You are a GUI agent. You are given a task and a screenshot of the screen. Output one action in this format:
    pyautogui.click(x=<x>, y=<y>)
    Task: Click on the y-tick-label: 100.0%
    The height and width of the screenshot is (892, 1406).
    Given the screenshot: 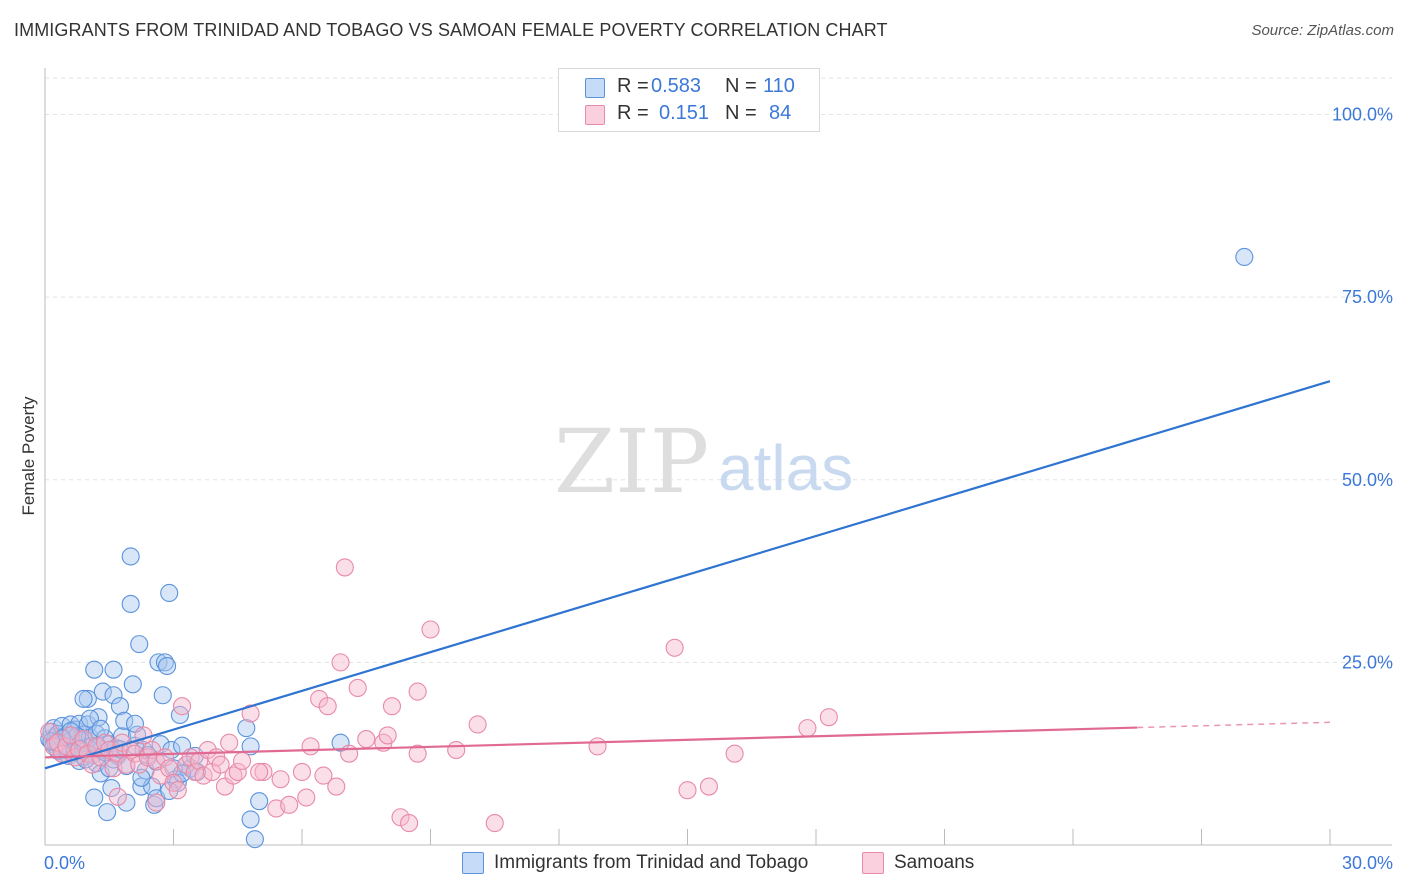 What is the action you would take?
    pyautogui.click(x=1362, y=115)
    